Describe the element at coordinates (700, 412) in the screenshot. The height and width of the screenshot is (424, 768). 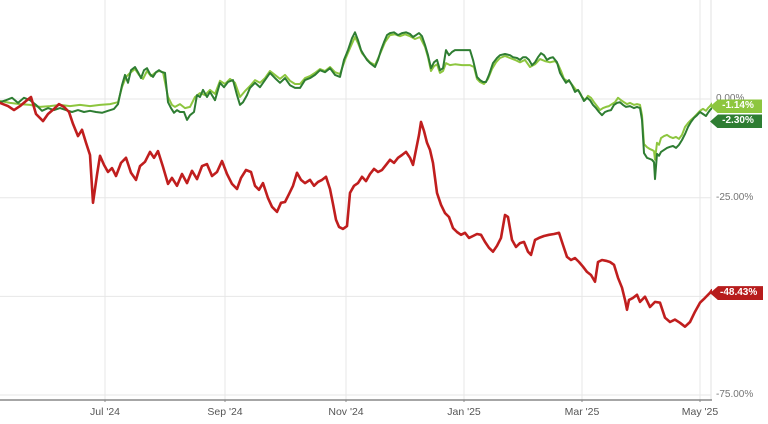
I see `x-tick-label: May '25` at that location.